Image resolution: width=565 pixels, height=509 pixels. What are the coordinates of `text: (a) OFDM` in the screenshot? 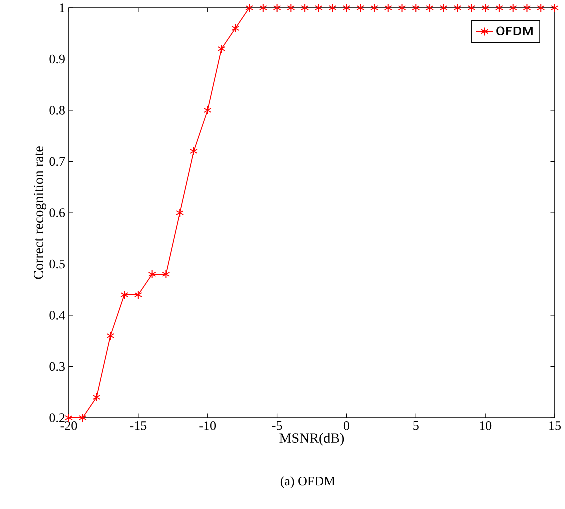 It's located at (308, 482).